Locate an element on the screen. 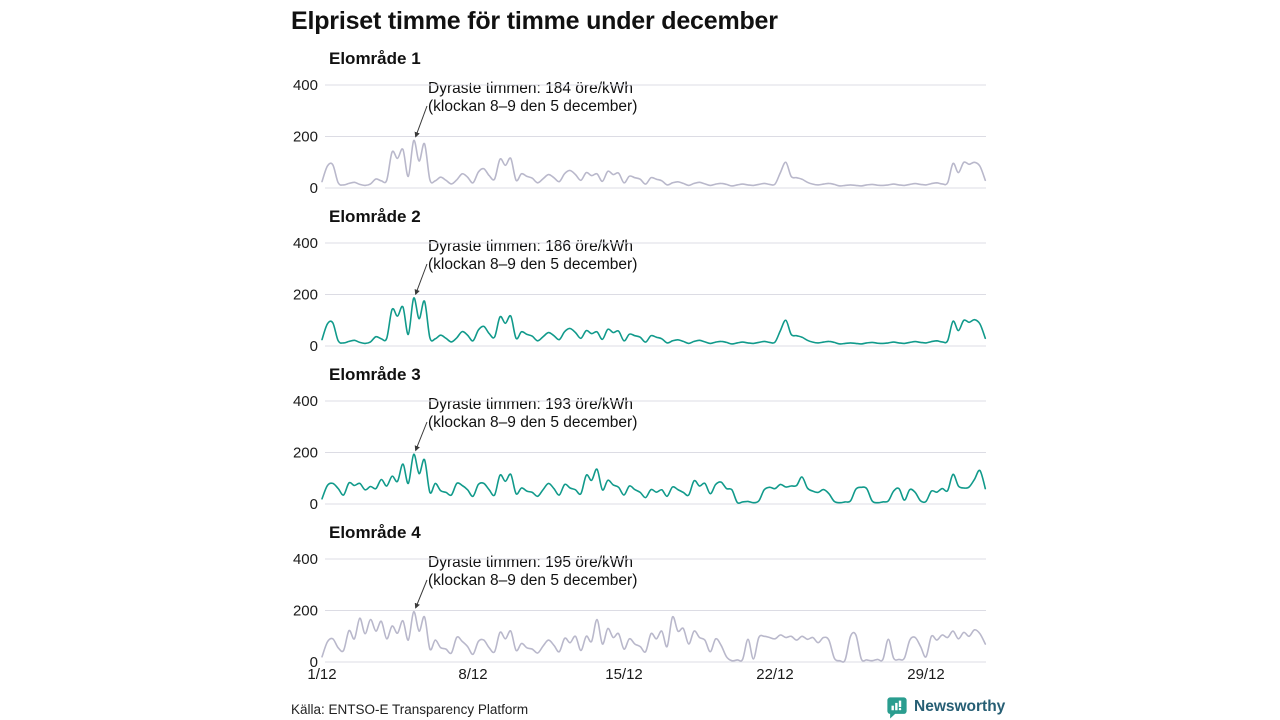  brand-logo: Newsworthy is located at coordinates (945, 707).